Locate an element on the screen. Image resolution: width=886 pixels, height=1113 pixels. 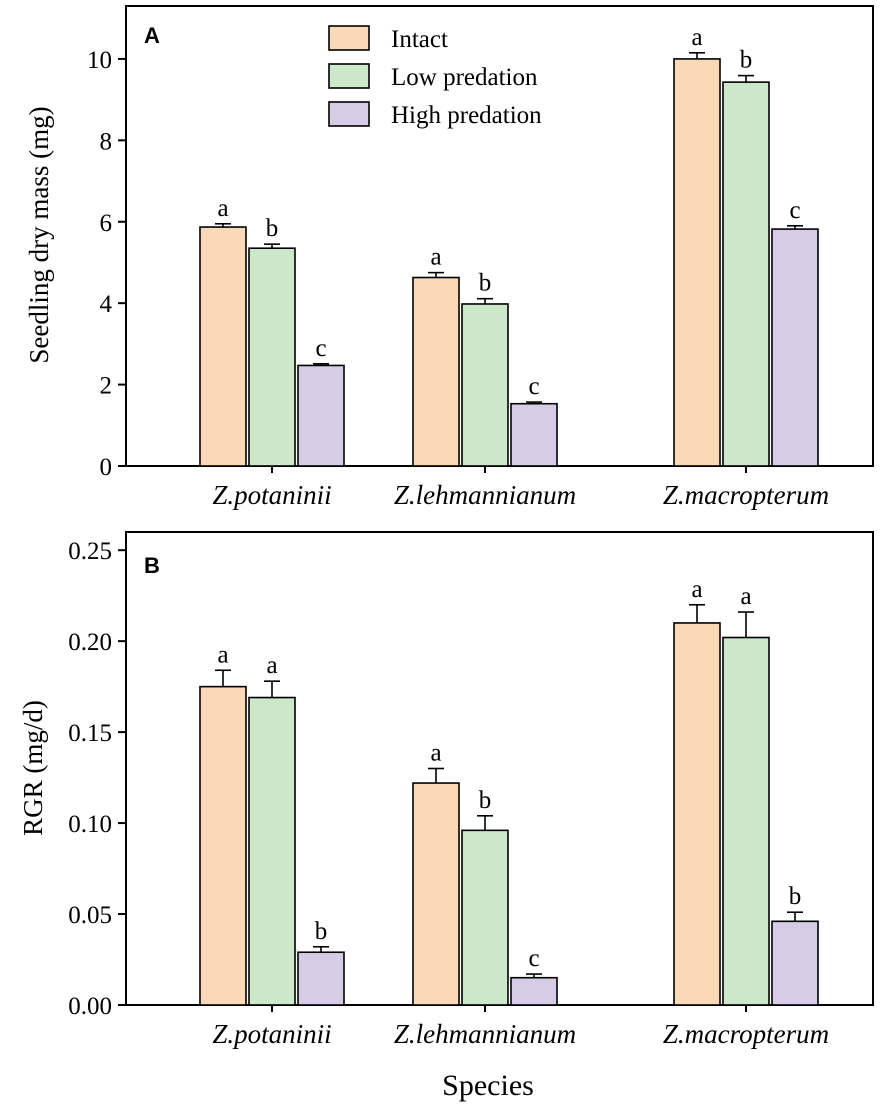
y-tick-label: 8 is located at coordinates (106, 141).